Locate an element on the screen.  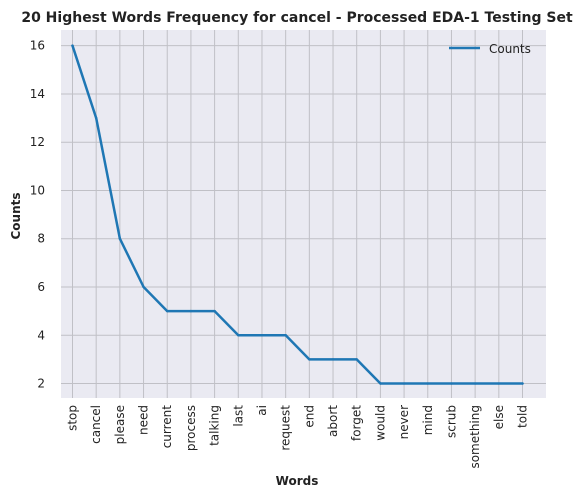
x-tick-label: never is located at coordinates (404, 422).